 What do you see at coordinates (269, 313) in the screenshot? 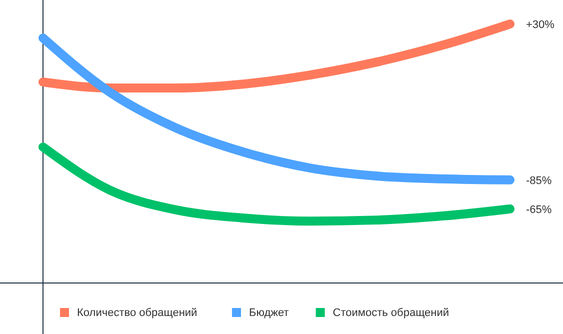
I see `legend-label: Бюджет` at bounding box center [269, 313].